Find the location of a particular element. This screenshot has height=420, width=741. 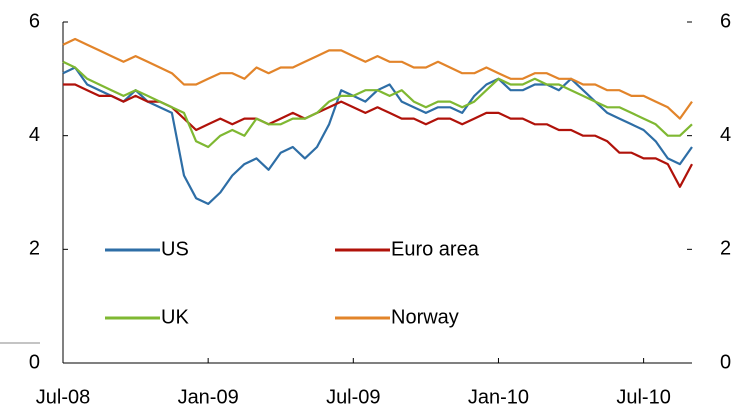

y2-tick-label: 4 is located at coordinates (725, 135).